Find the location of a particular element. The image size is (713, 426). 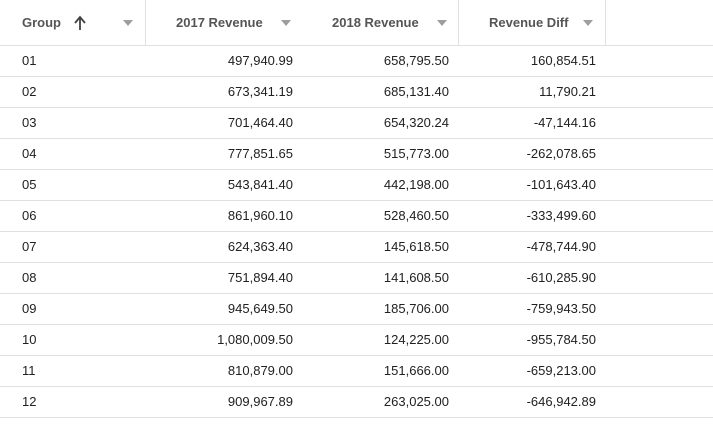

cell-2017-revenue: 1,080,009.50 is located at coordinates (255, 339).